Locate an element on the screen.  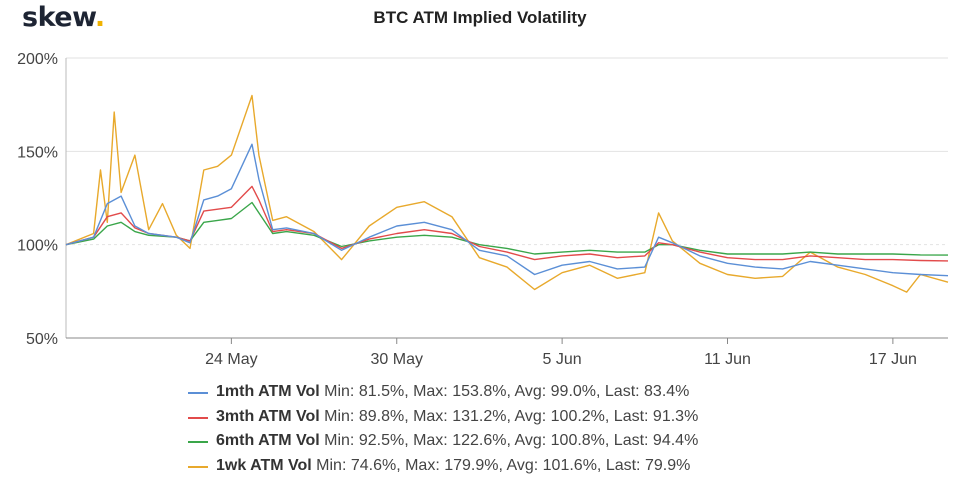
legend-series-name: 1wk ATM Vol is located at coordinates (264, 465).